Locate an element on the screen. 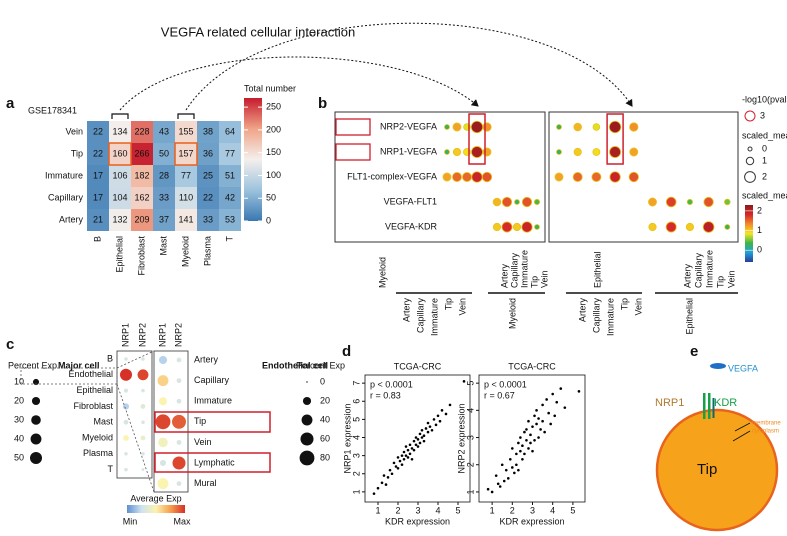 Image resolution: width=787 pixels, height=536 pixels. row-label: Capillary is located at coordinates (212, 380).